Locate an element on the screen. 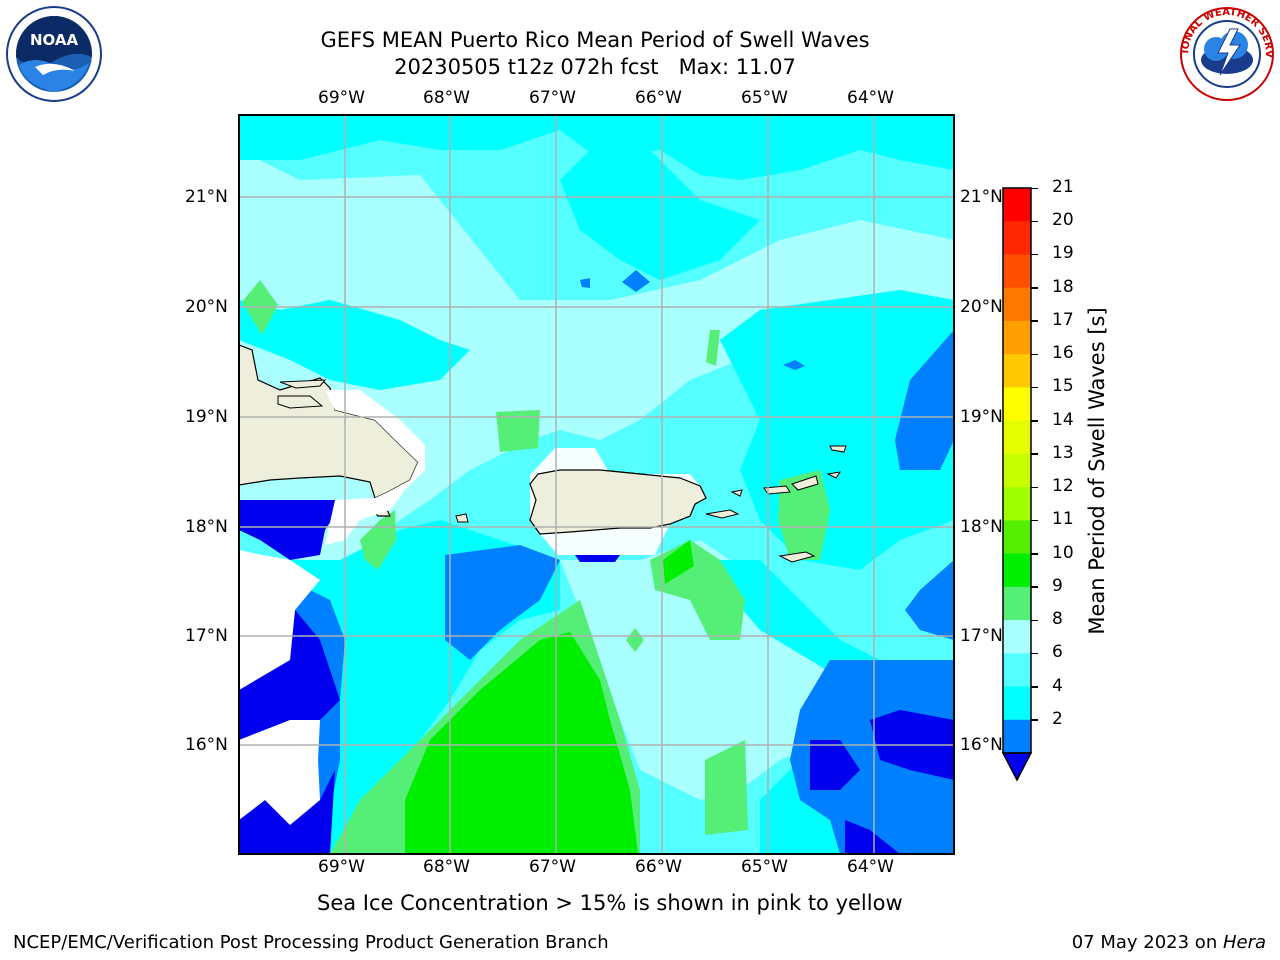  band-9-10-small-spot is located at coordinates (635, 640).